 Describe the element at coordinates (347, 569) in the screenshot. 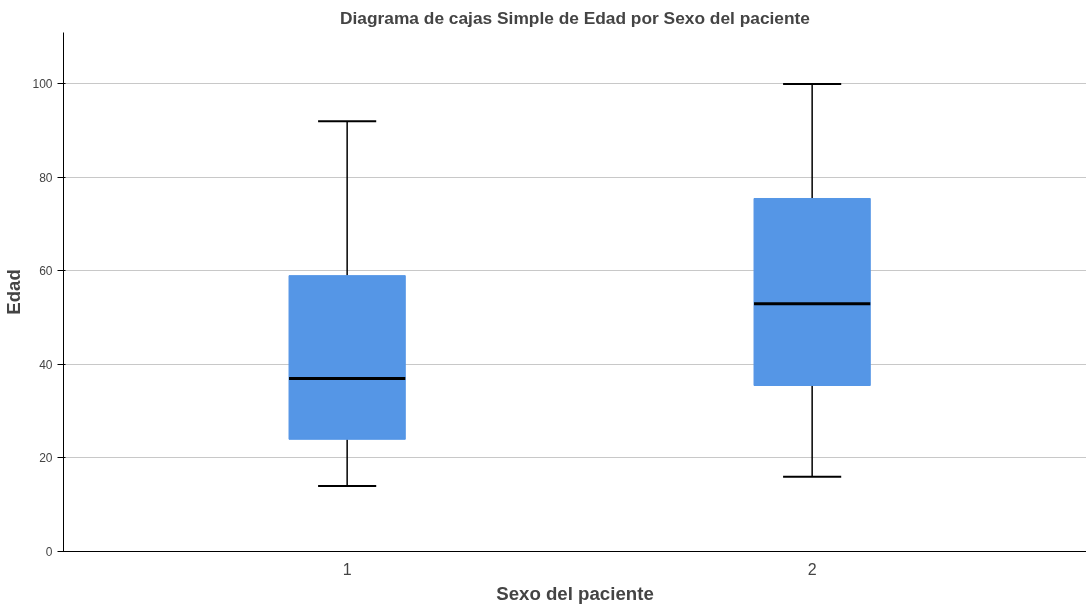

I see `x-tick-label: 1` at that location.